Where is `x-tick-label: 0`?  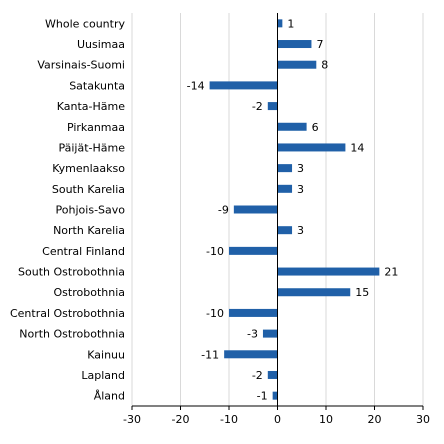
x-tick-label: 0 is located at coordinates (277, 419).